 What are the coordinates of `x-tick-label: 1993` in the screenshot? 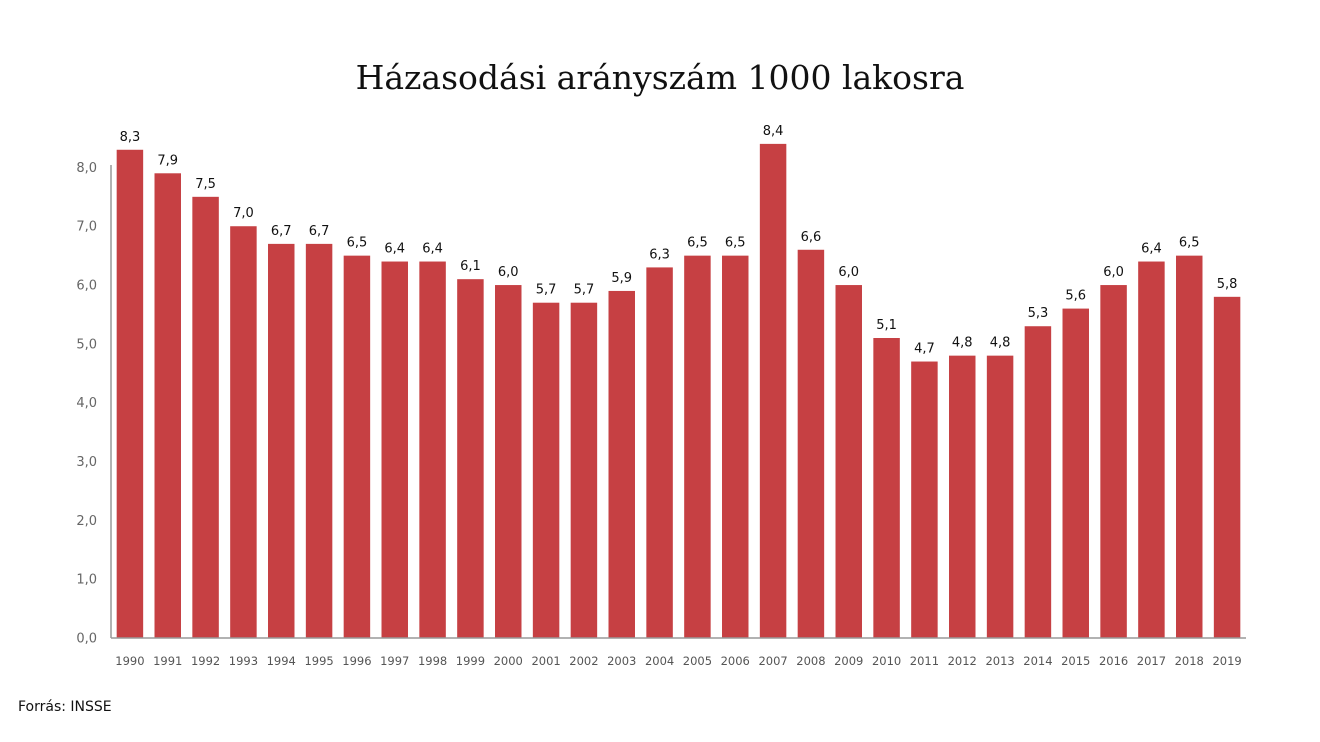 It's located at (243, 661).